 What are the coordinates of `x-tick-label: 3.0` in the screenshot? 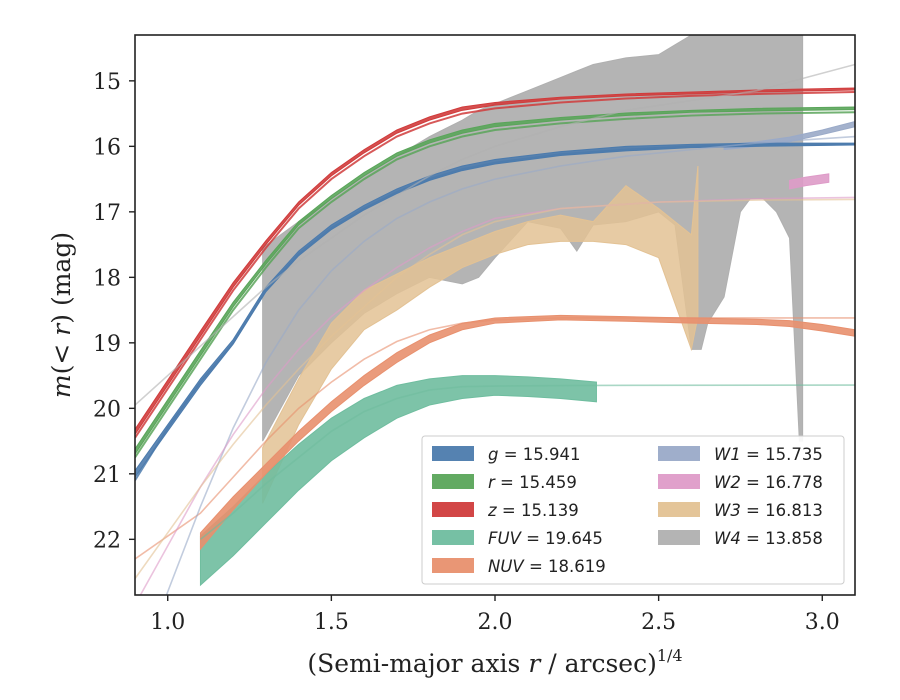 It's located at (822, 622).